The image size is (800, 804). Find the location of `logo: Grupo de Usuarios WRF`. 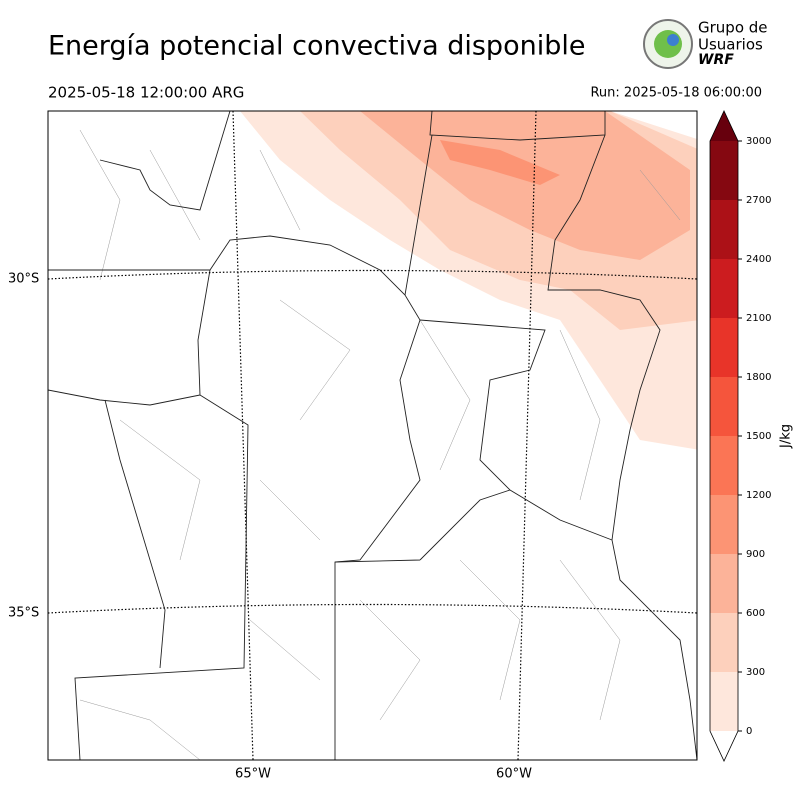

logo: Grupo de Usuarios WRF is located at coordinates (705, 44).